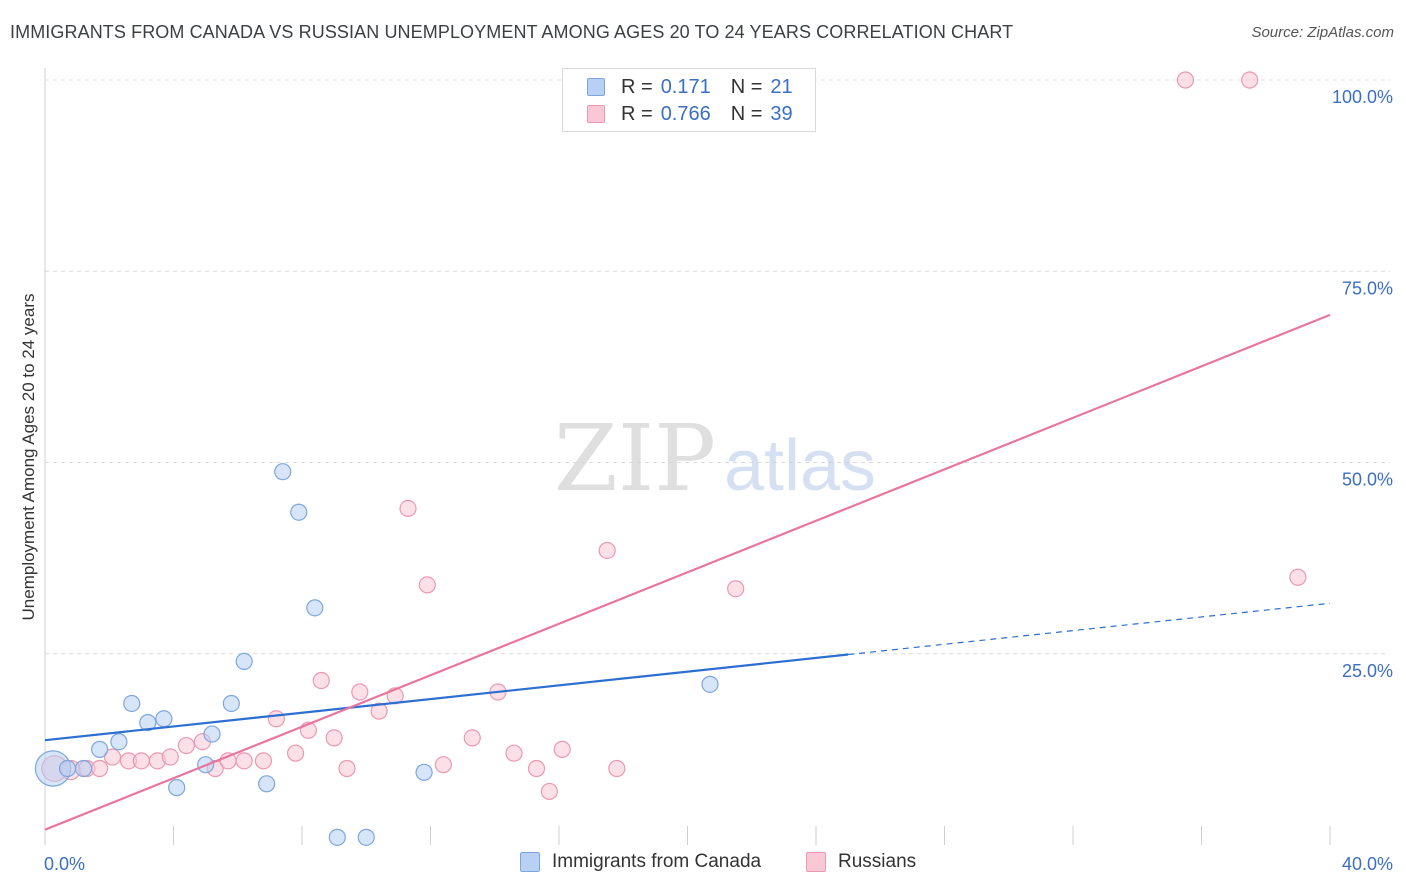 This screenshot has width=1406, height=892. I want to click on watermark: ZIP atlas, so click(715, 458).